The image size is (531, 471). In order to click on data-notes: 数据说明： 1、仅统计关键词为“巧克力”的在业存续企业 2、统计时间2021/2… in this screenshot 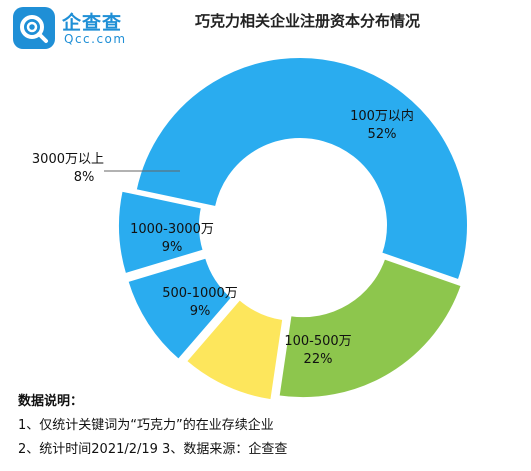, I will do `click(152, 426)`.